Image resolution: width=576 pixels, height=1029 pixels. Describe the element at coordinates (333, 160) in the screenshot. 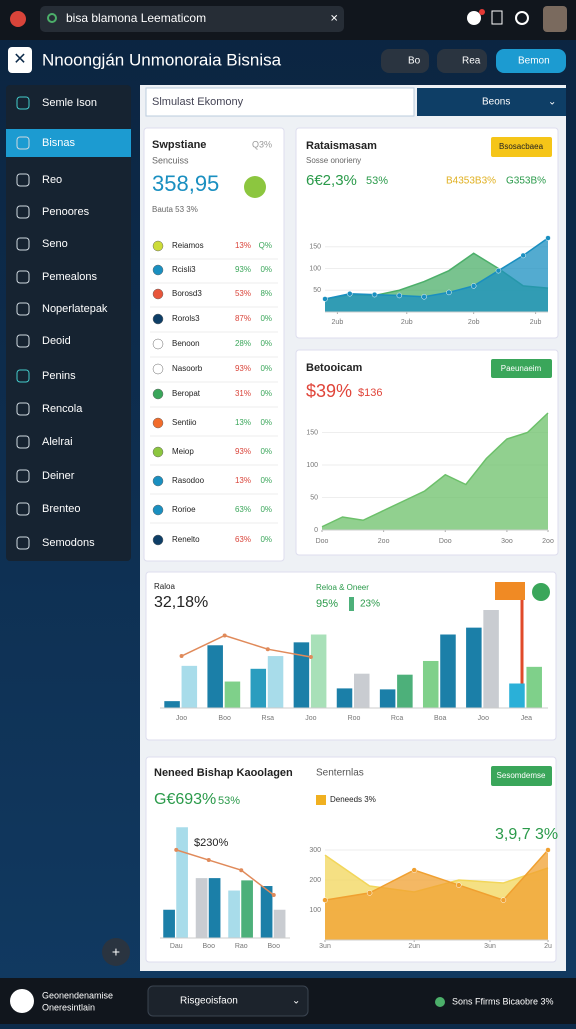

I see `chart-subtitle: Sosse onorieny` at that location.